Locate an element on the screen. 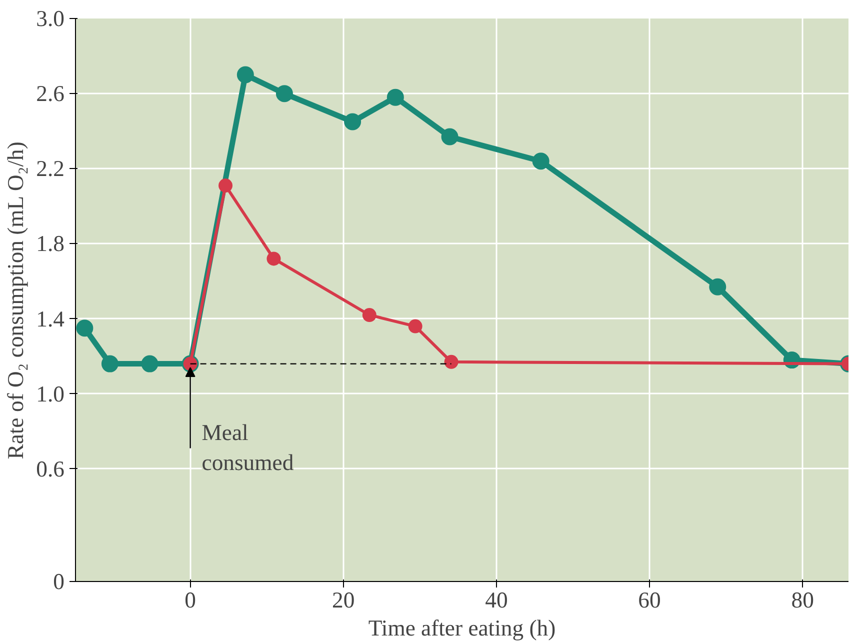  x-axis-title: Time after eating (h) is located at coordinates (462, 628).